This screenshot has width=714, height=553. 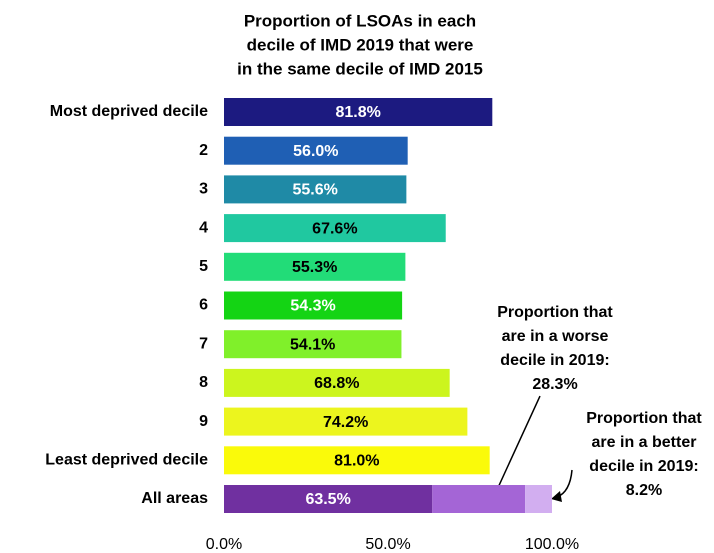 What do you see at coordinates (126, 460) in the screenshot?
I see `y-tick-label: Least deprived decile` at bounding box center [126, 460].